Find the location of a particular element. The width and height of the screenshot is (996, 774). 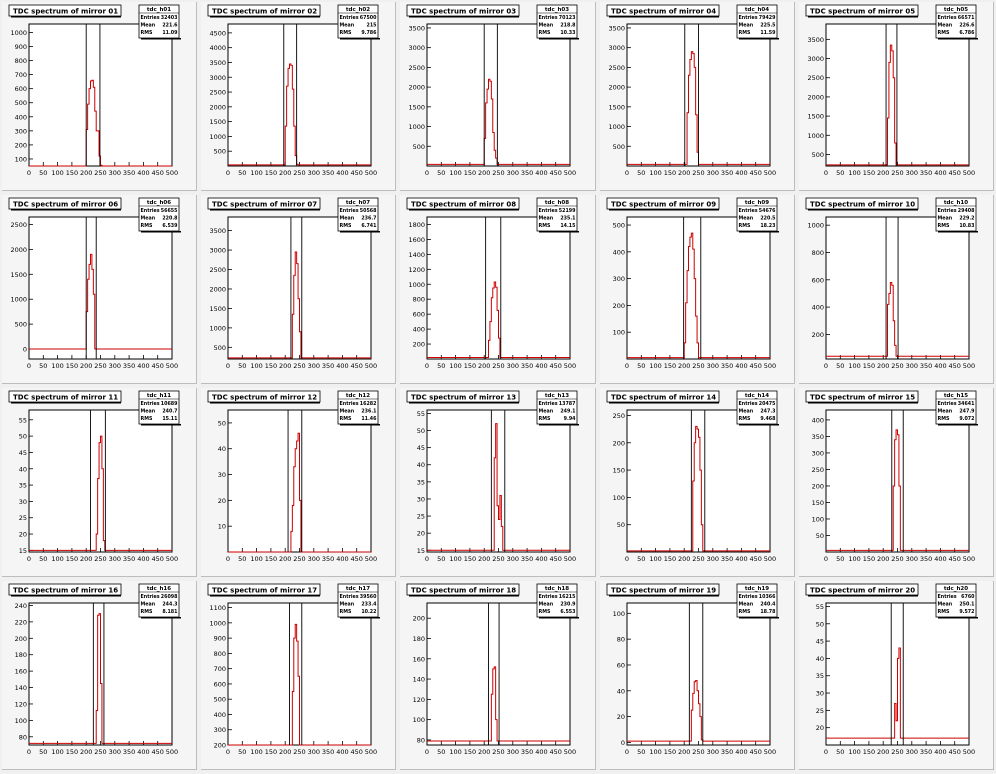

stats-box: tdc_h02 Entries 67500 Mean 215 RMS 9.786 is located at coordinates (359, 22).